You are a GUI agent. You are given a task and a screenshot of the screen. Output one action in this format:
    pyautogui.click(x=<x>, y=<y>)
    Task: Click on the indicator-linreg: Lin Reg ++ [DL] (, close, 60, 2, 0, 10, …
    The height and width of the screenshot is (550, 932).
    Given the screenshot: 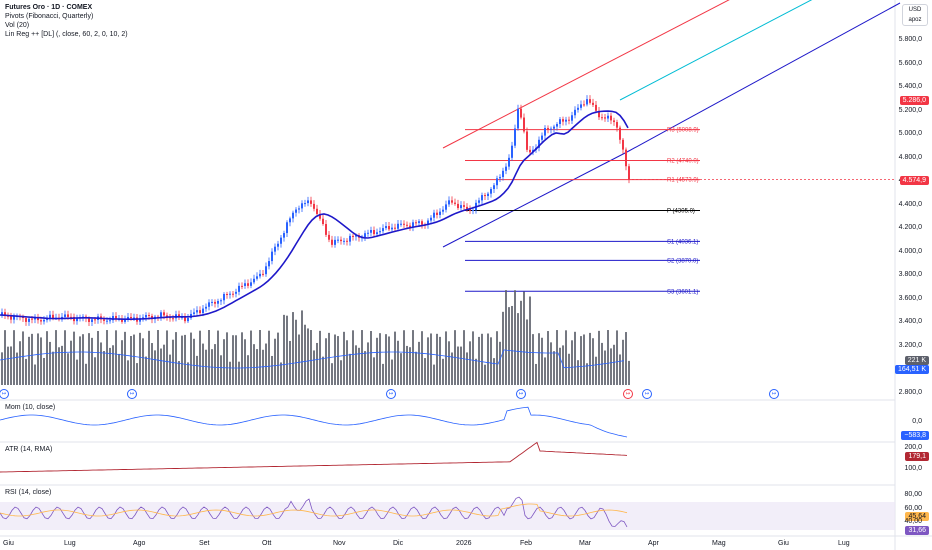 What is the action you would take?
    pyautogui.click(x=66, y=34)
    